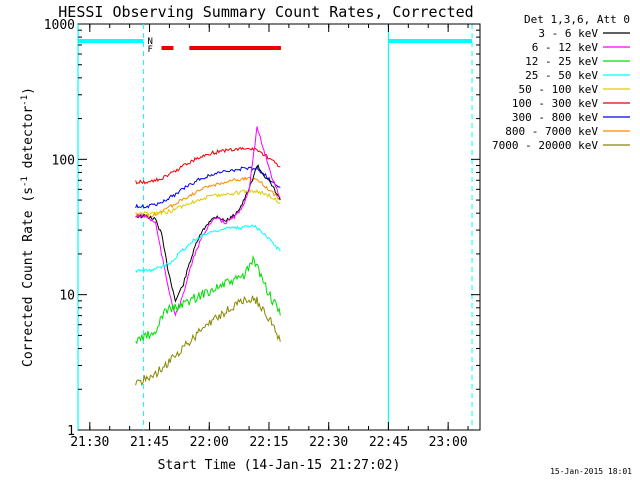  I want to click on y-axis-label: Corrected Count Rate (s-1 detector-1), so click(28, 227).